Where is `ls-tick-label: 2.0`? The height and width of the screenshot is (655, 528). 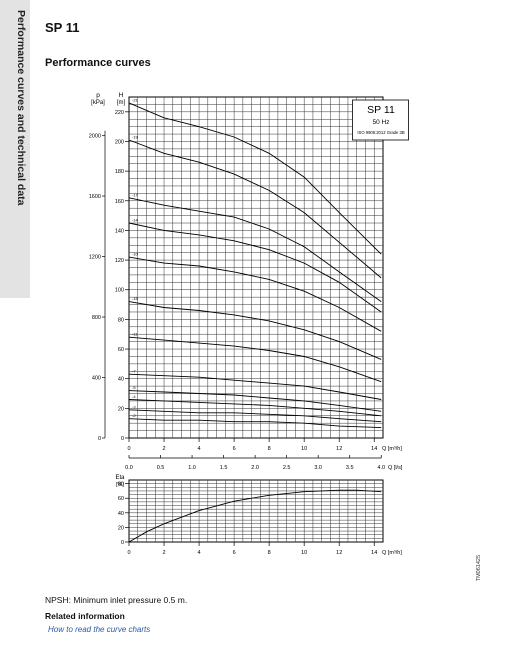
ls-tick-label: 2.0 is located at coordinates (255, 468).